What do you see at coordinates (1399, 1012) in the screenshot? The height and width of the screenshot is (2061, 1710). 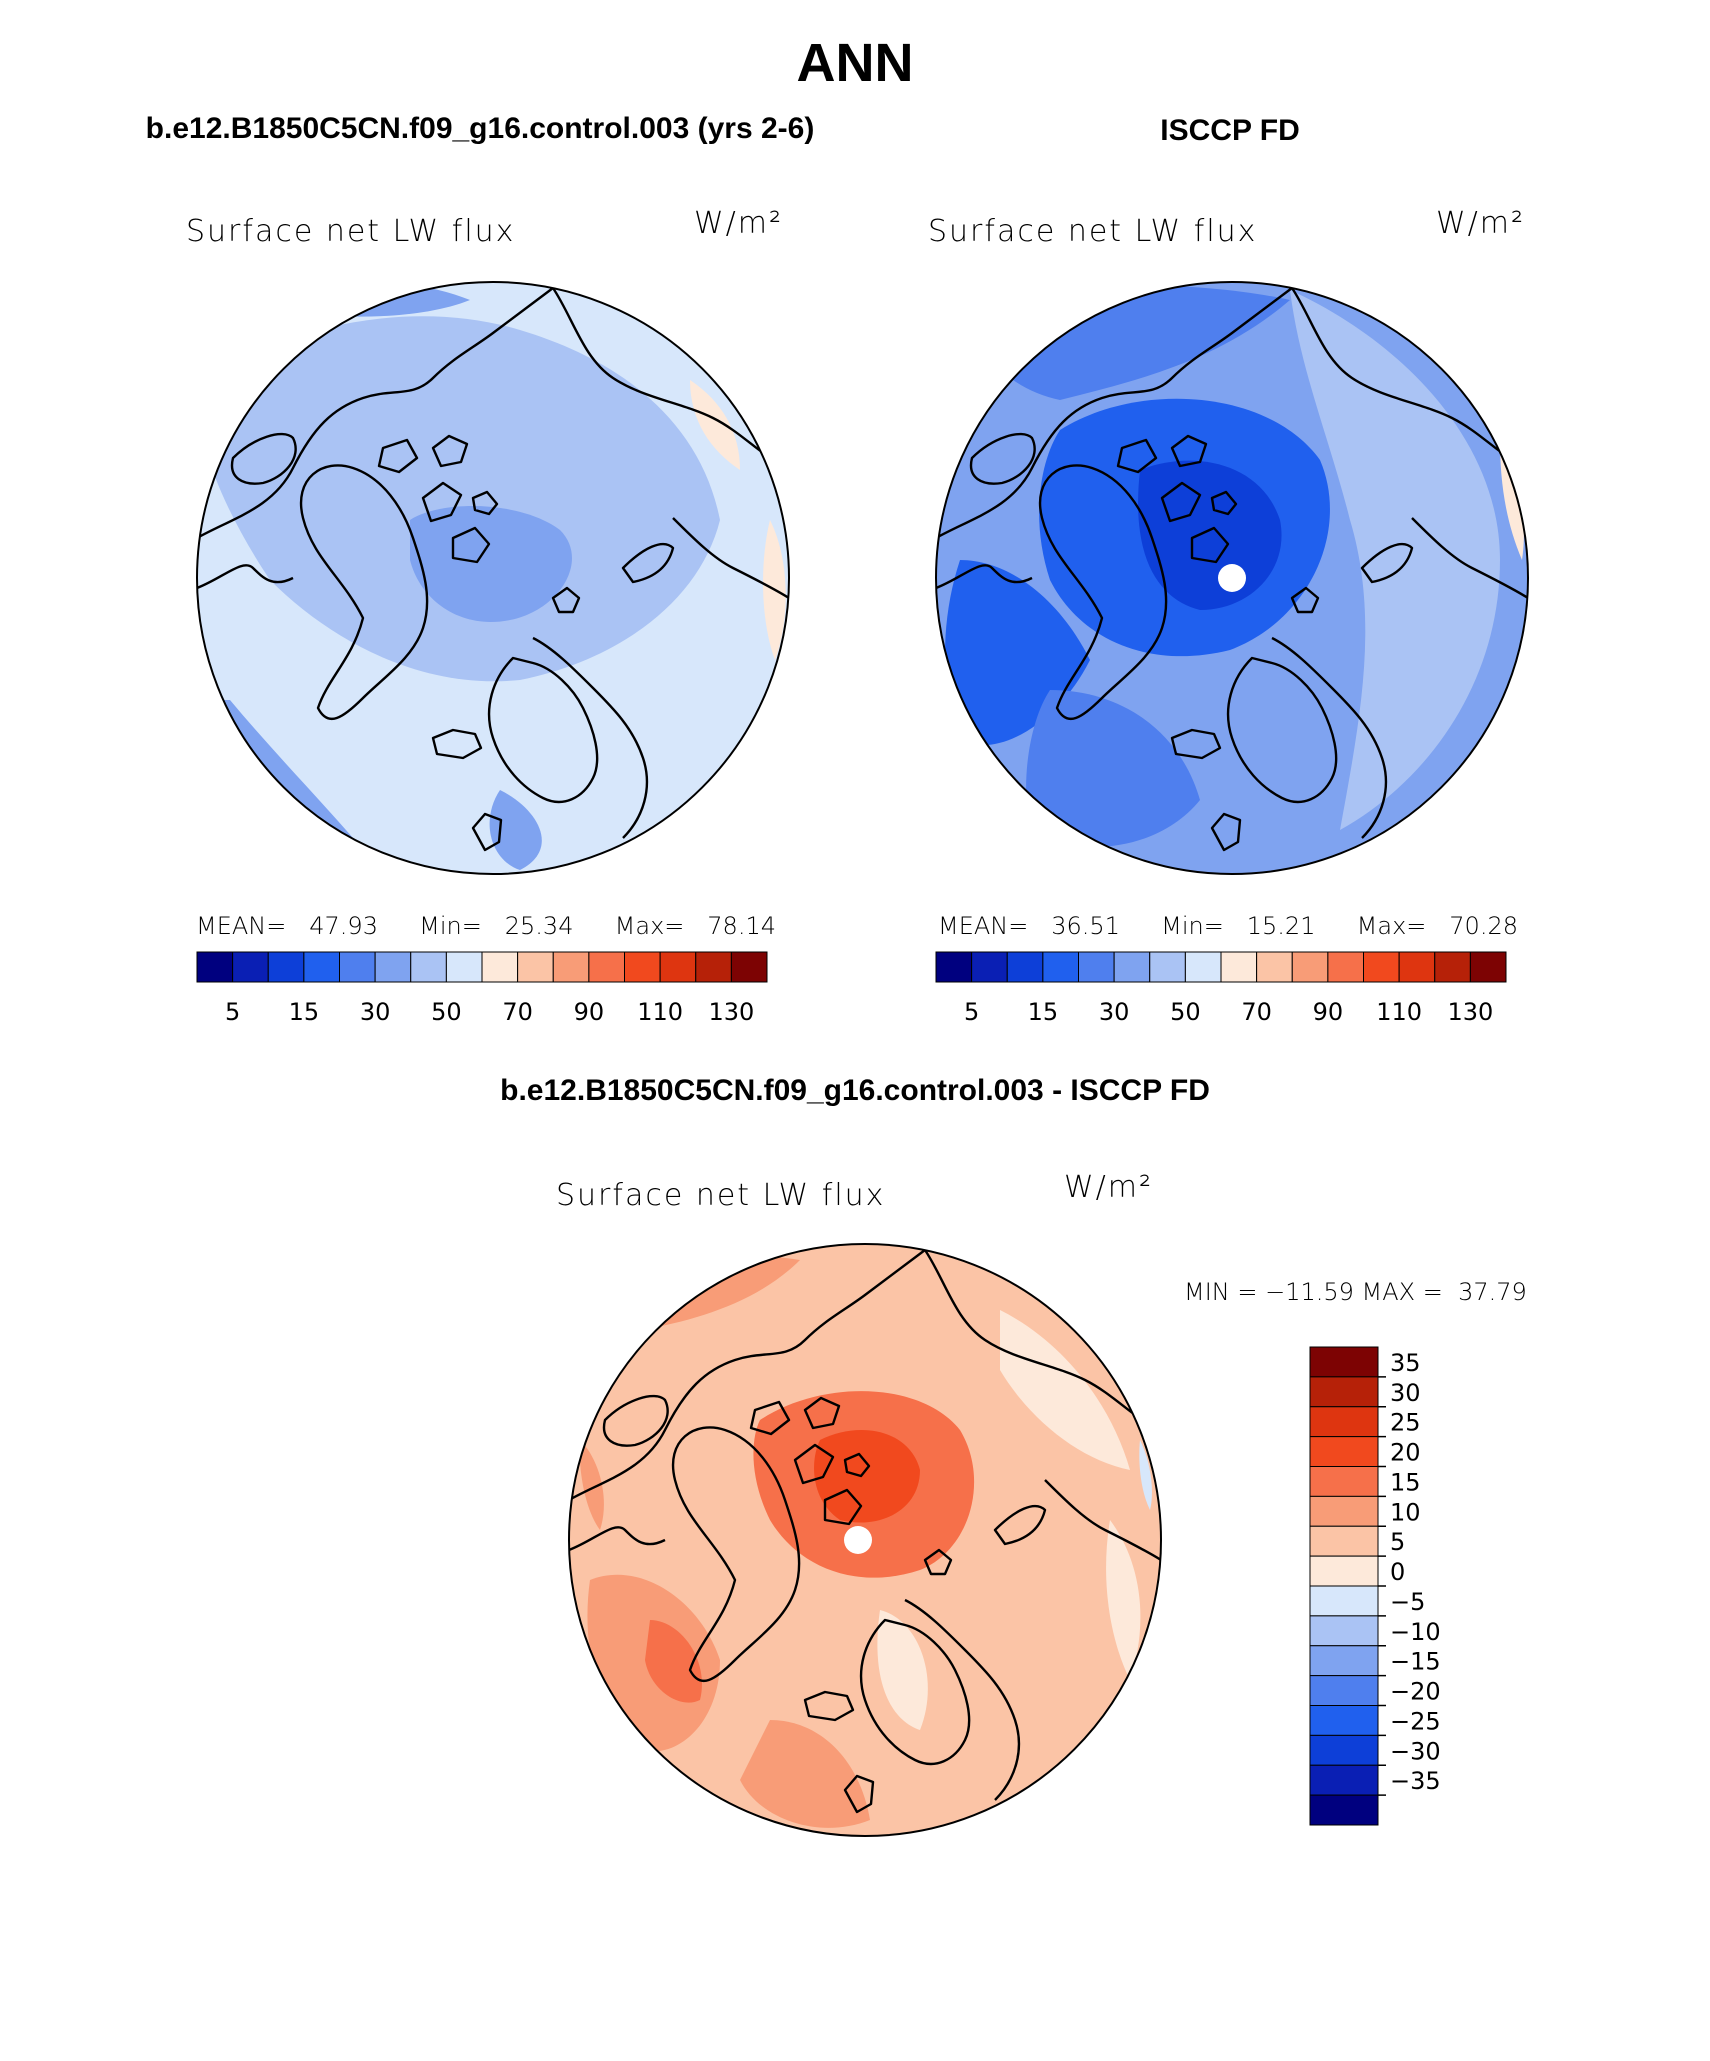 I see `obs-colorbar-tick-label: 110` at bounding box center [1399, 1012].